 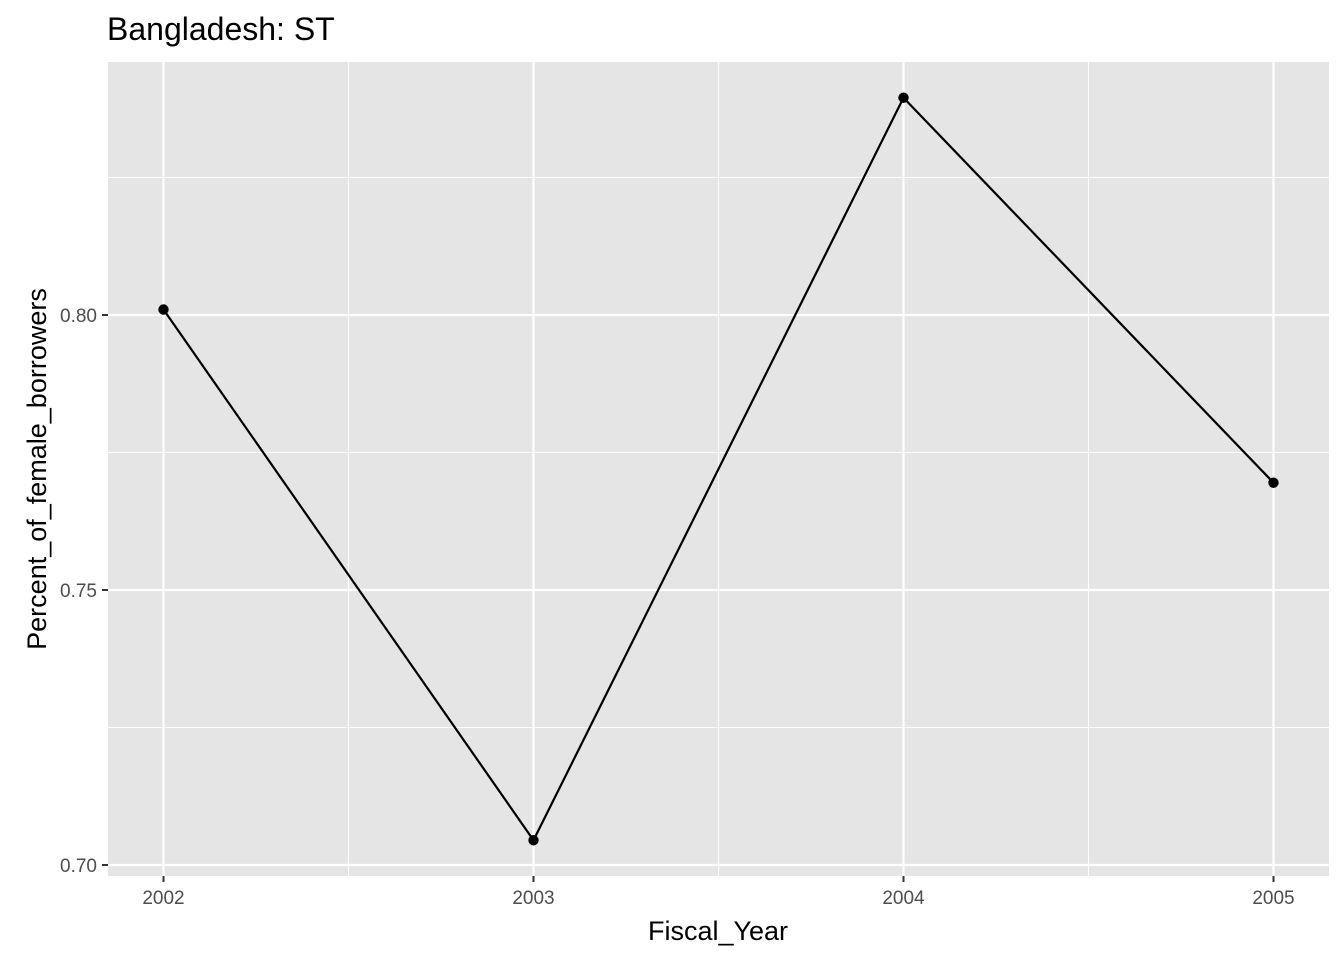 I want to click on x-tick-label: 2005, so click(x=1273, y=898).